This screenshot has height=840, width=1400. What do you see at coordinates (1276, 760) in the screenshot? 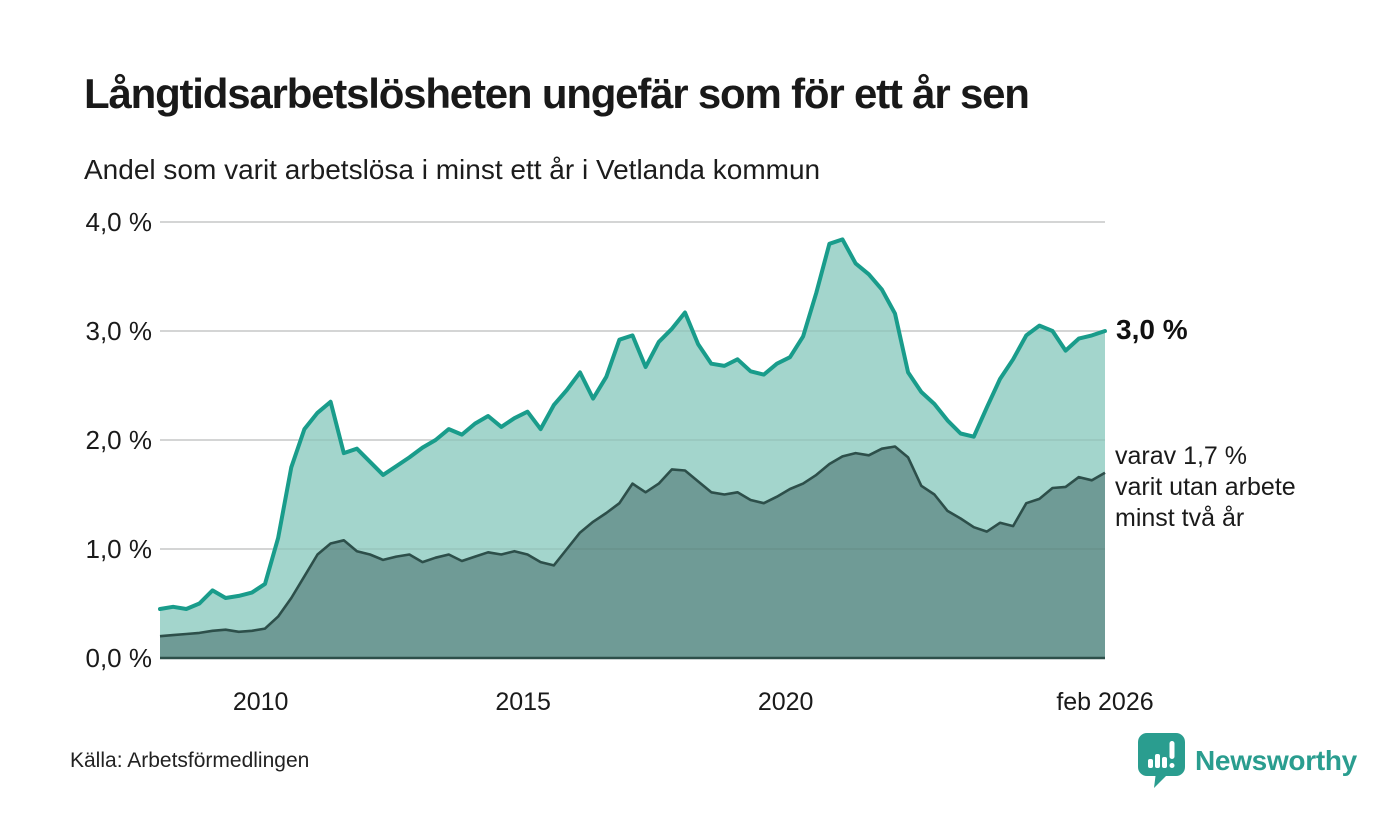
I see `newsworthy-wordmark: Newsworthy` at bounding box center [1276, 760].